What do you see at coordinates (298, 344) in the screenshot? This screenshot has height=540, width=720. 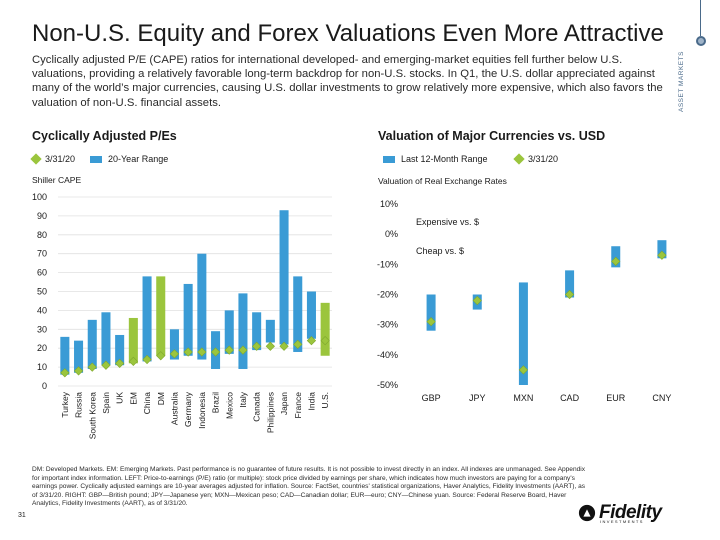 I see `current-marker-france` at bounding box center [298, 344].